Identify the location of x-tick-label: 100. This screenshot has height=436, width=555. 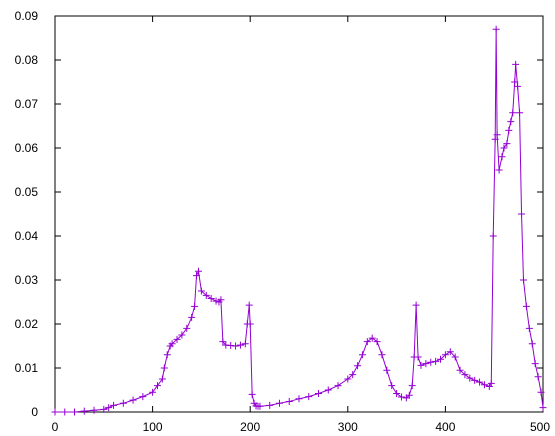
(153, 427).